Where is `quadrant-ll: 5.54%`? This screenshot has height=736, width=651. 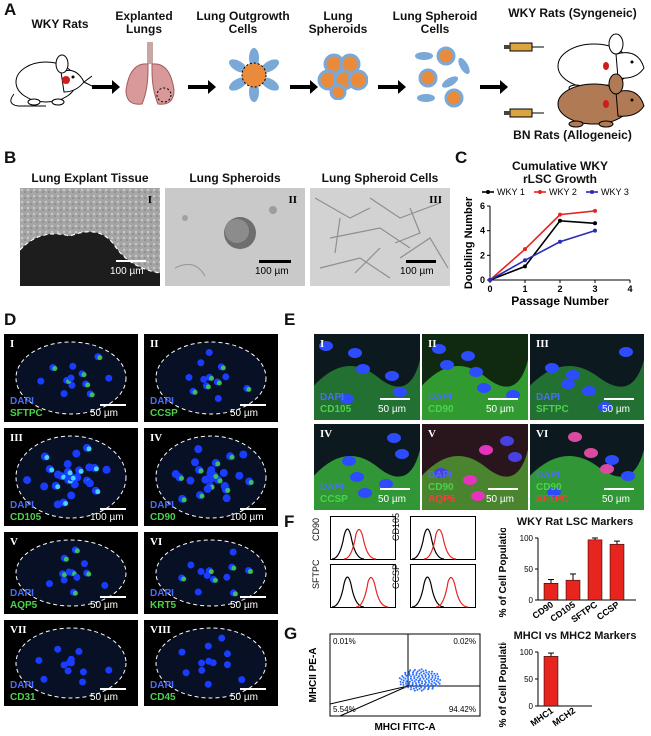 quadrant-ll: 5.54% is located at coordinates (344, 709).